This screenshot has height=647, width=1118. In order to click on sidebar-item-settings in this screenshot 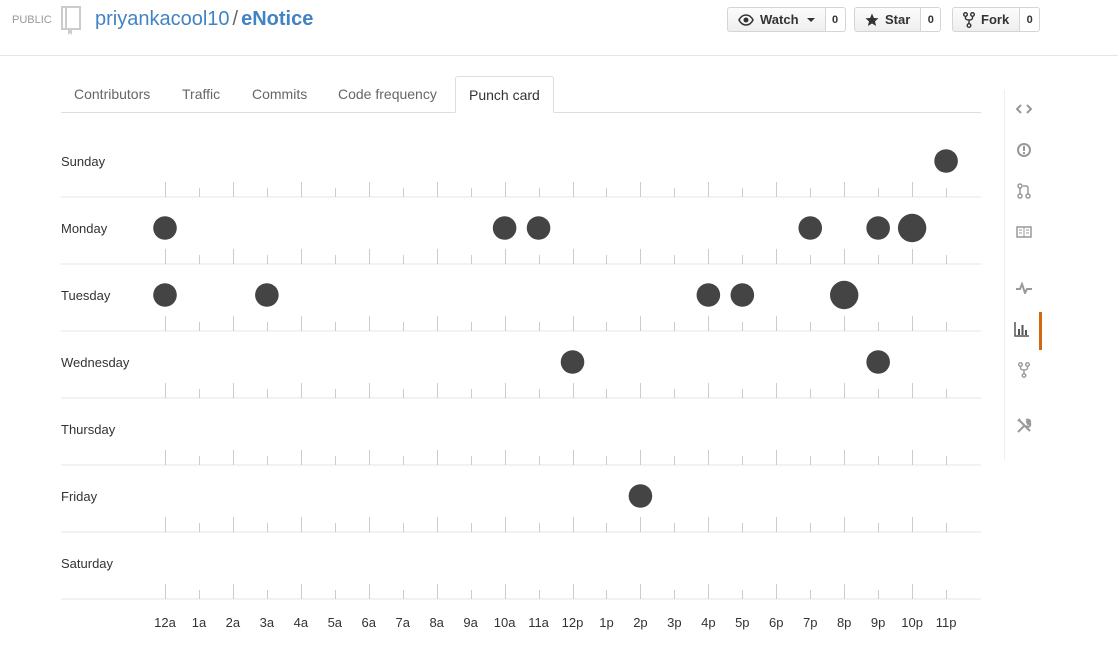, I will do `click(1023, 428)`.